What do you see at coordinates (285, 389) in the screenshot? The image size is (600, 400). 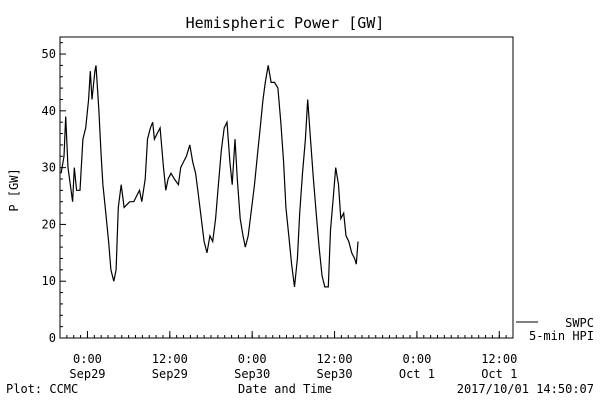 I see `x-axis-label: Date and Time` at bounding box center [285, 389].